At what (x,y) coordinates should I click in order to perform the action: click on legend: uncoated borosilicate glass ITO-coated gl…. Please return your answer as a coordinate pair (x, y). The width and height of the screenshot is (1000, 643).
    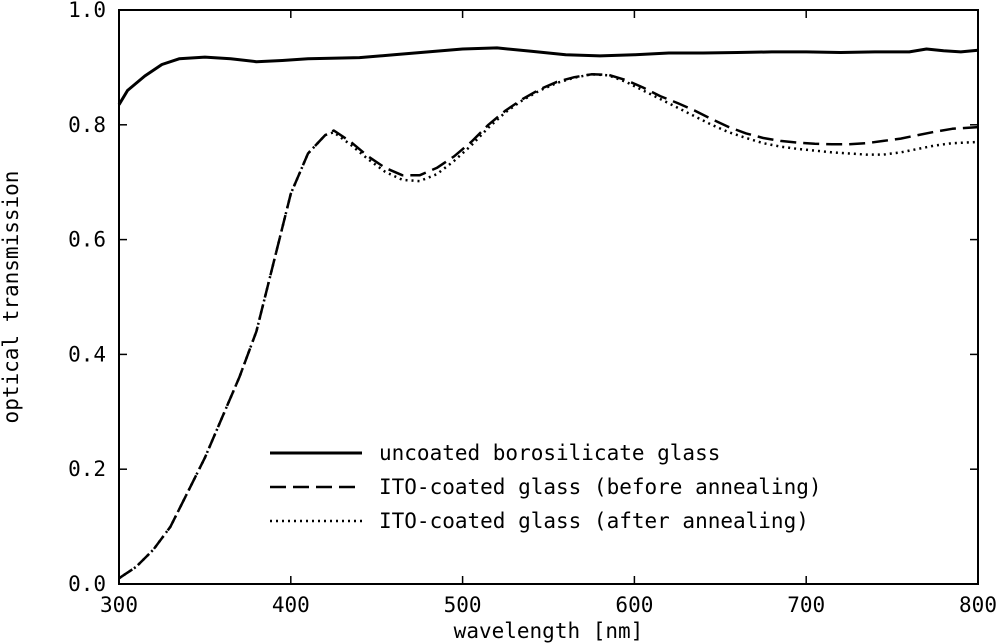
    Looking at the image, I should click on (546, 487).